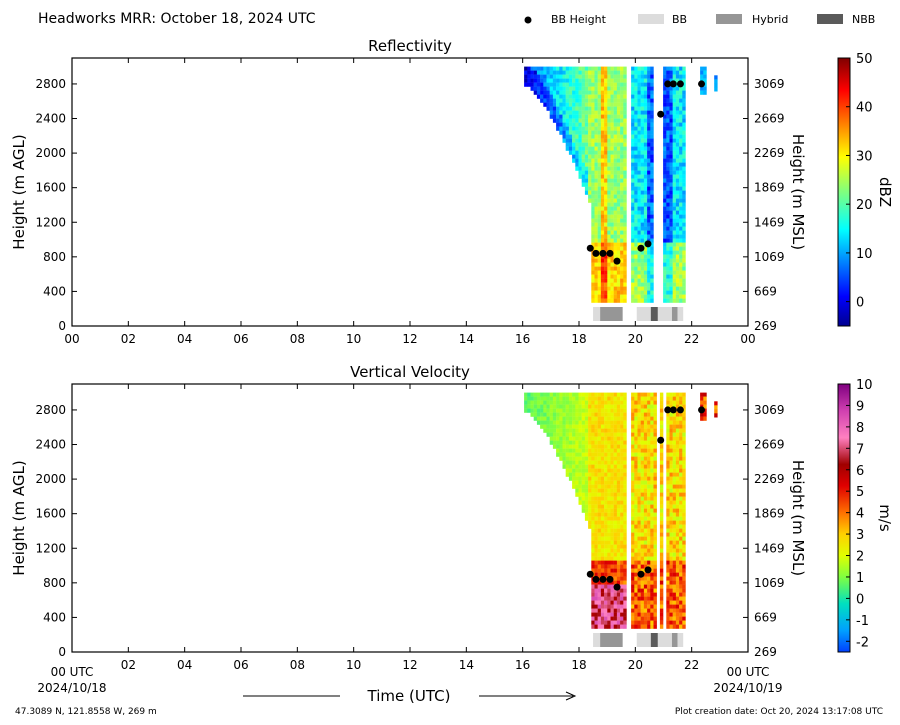  What do you see at coordinates (830, 19) in the screenshot?
I see `legend-swatch-nbb` at bounding box center [830, 19].